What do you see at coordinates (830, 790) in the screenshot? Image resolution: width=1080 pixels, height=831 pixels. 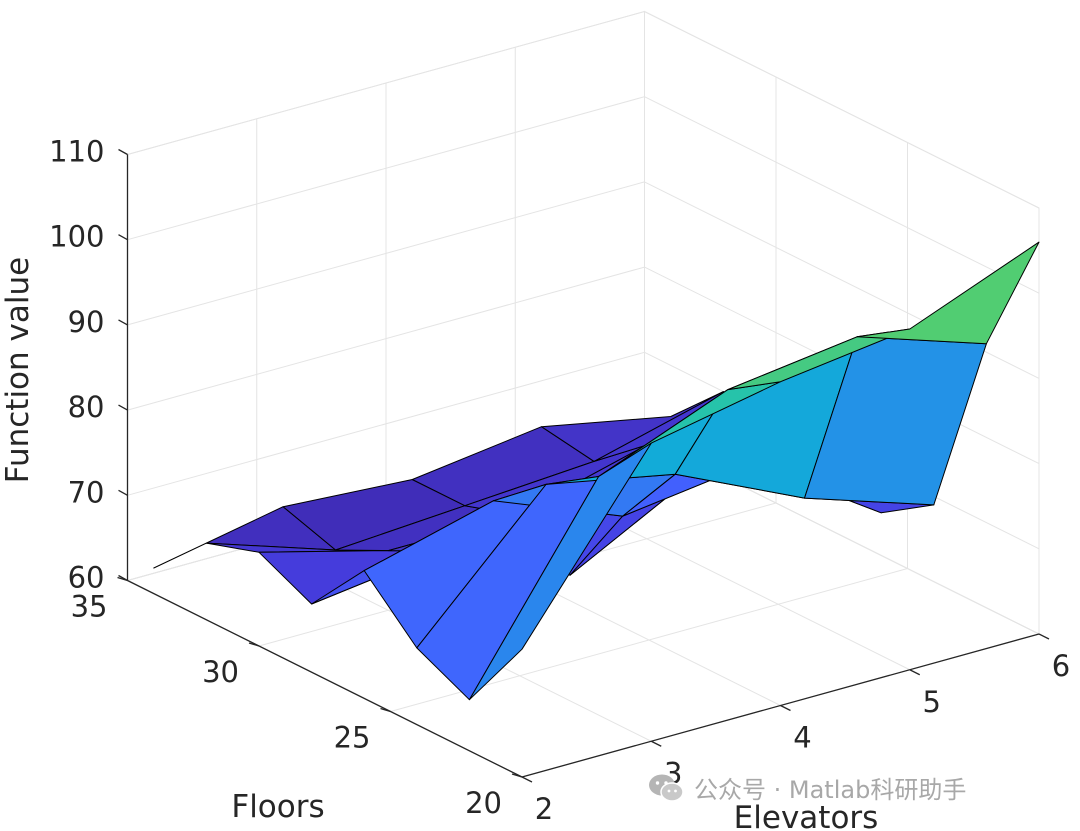 I see `watermark-text: 公众号 · Matlab科研助手` at bounding box center [830, 790].